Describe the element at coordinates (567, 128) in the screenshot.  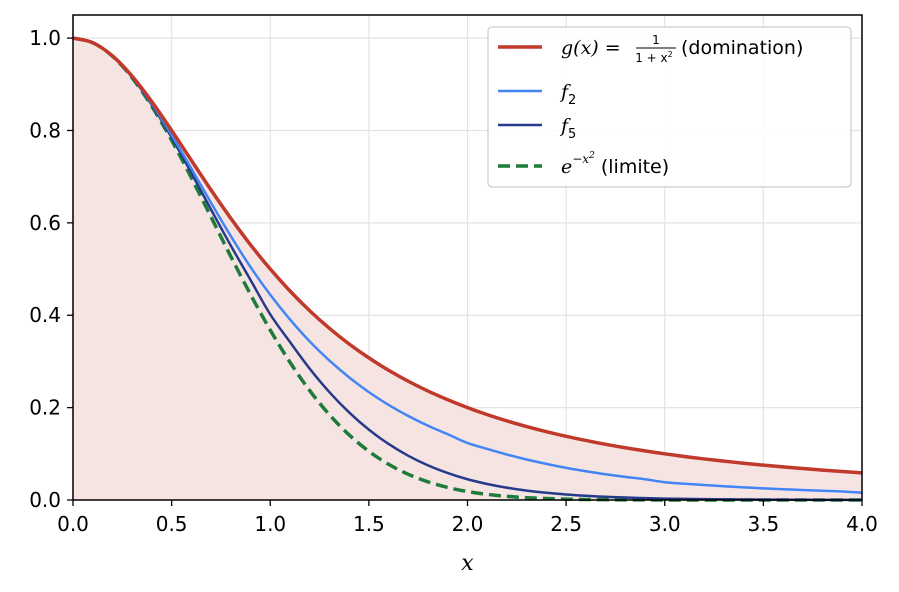
I see `legend-label-f5: f5` at that location.